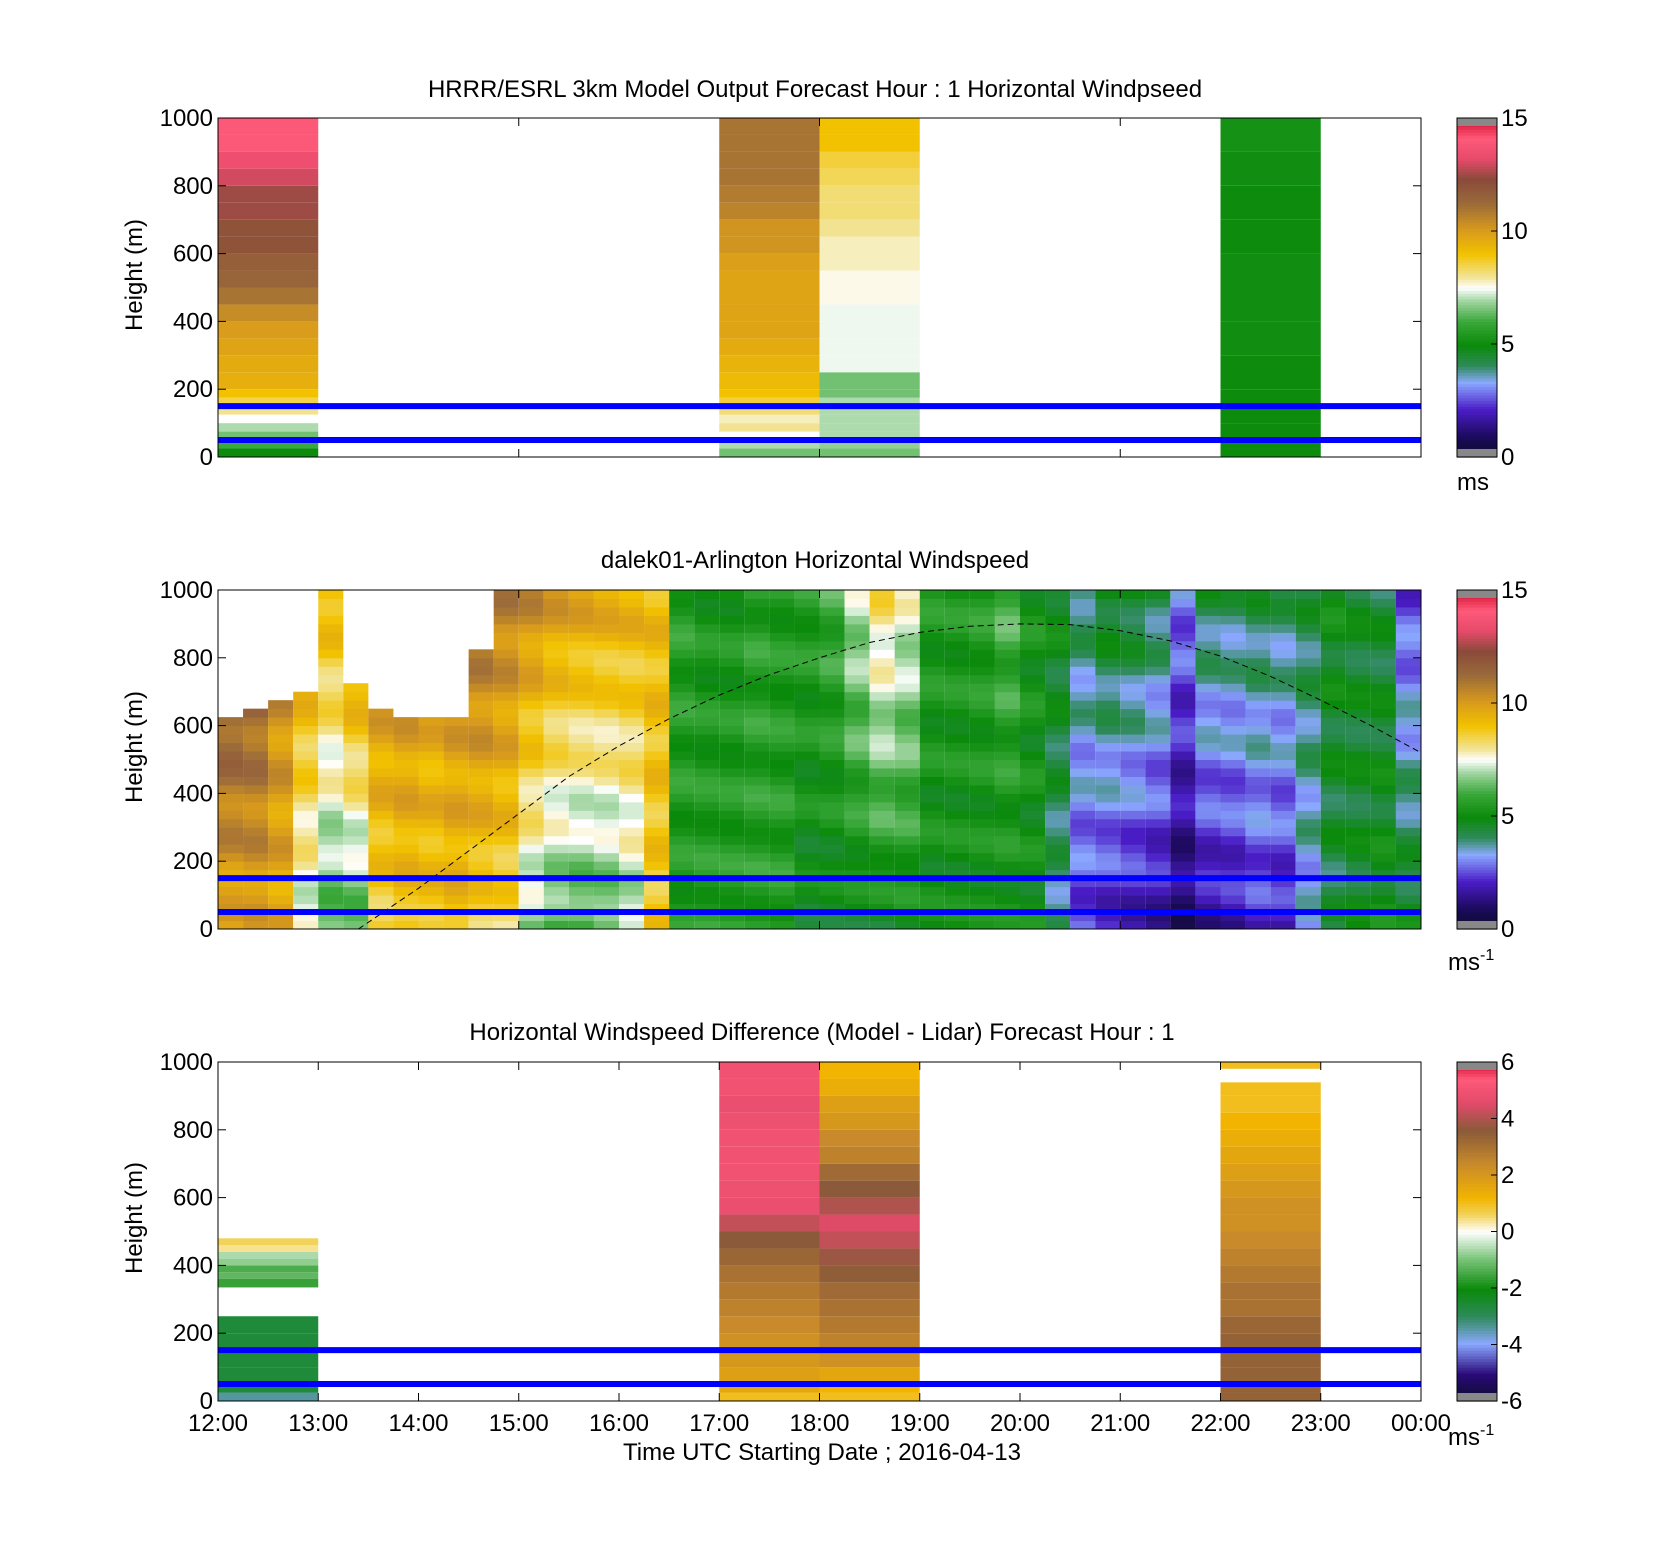  I want to click on colorbar-tick-label: 15, so click(1514, 118).